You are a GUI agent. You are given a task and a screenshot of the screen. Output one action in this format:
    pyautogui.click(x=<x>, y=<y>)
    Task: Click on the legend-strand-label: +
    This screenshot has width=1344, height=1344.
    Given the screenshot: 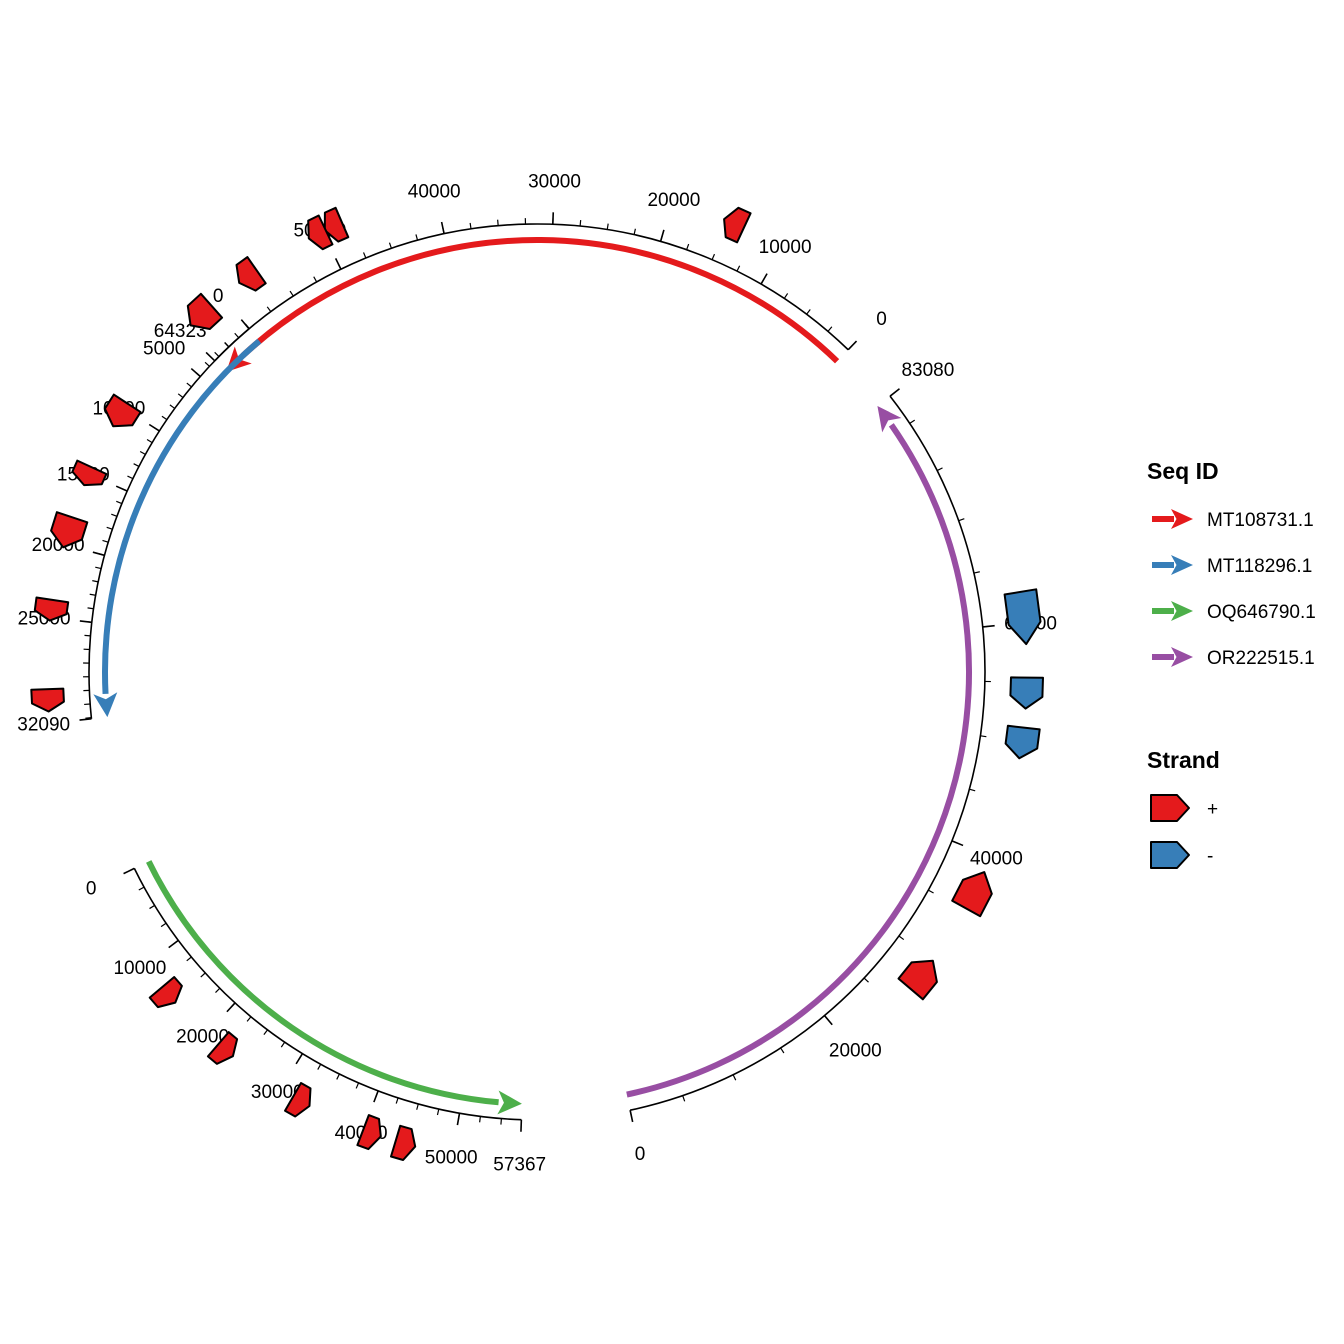 What is the action you would take?
    pyautogui.click(x=1212, y=809)
    